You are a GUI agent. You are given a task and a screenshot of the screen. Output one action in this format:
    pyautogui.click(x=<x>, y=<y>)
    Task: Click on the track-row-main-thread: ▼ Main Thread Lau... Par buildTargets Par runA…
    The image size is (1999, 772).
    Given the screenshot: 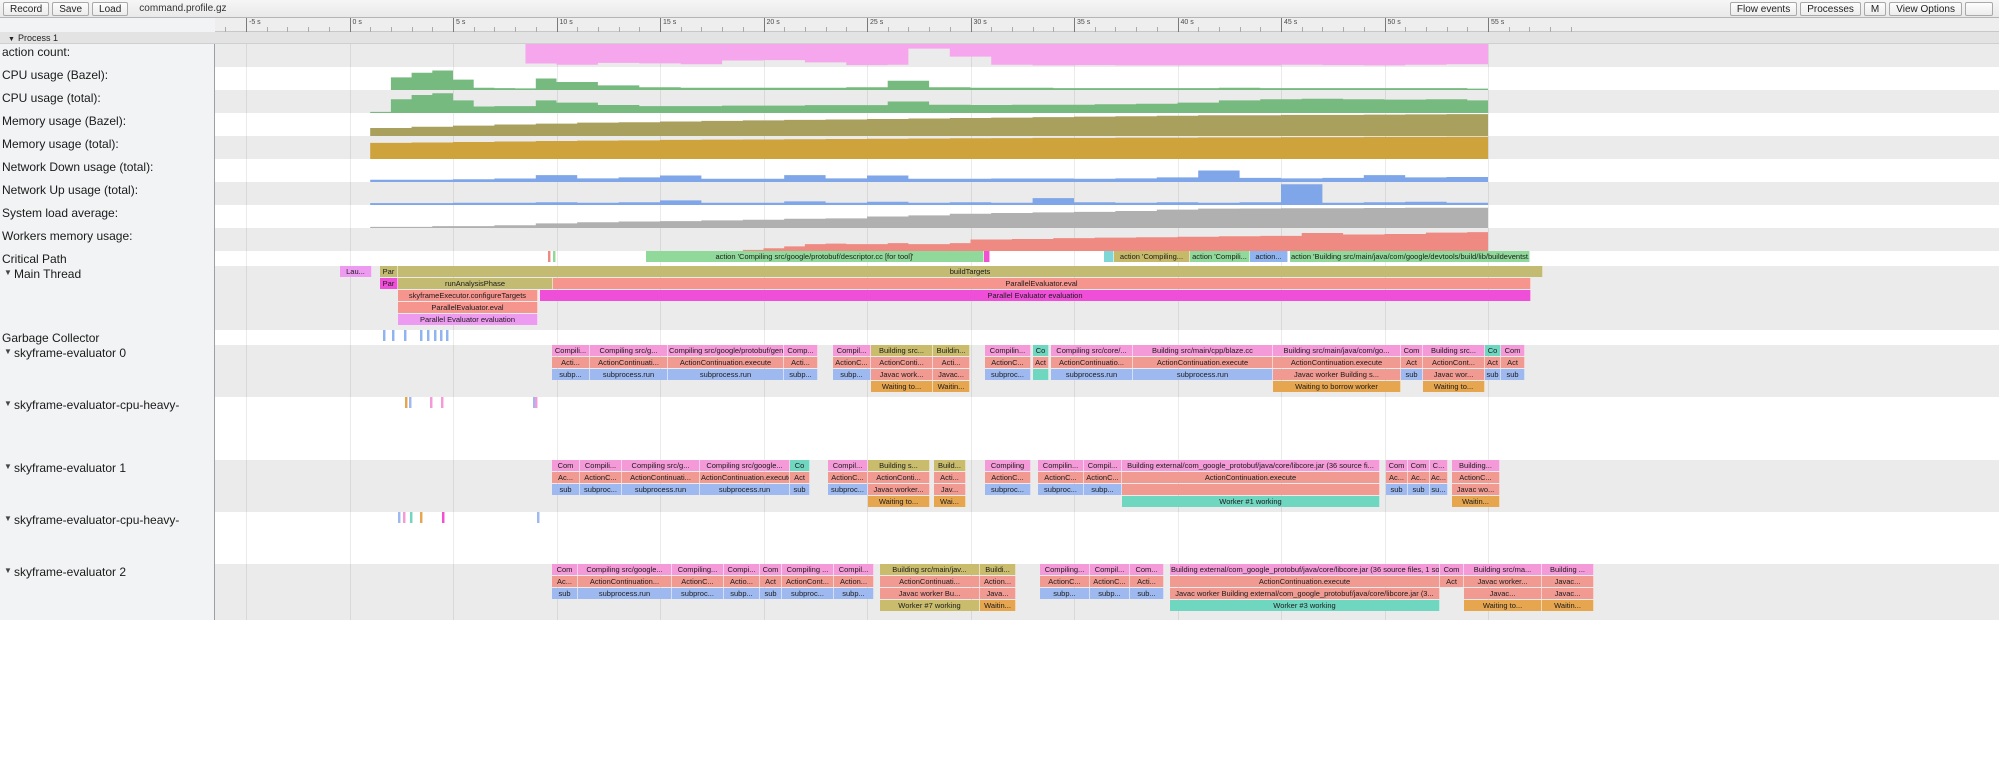 What is the action you would take?
    pyautogui.click(x=999, y=298)
    